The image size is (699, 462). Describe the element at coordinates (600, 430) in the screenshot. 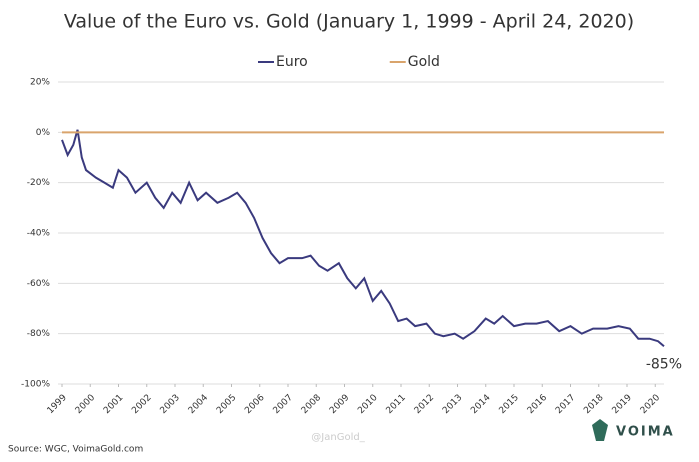

I see `logo-icon` at that location.